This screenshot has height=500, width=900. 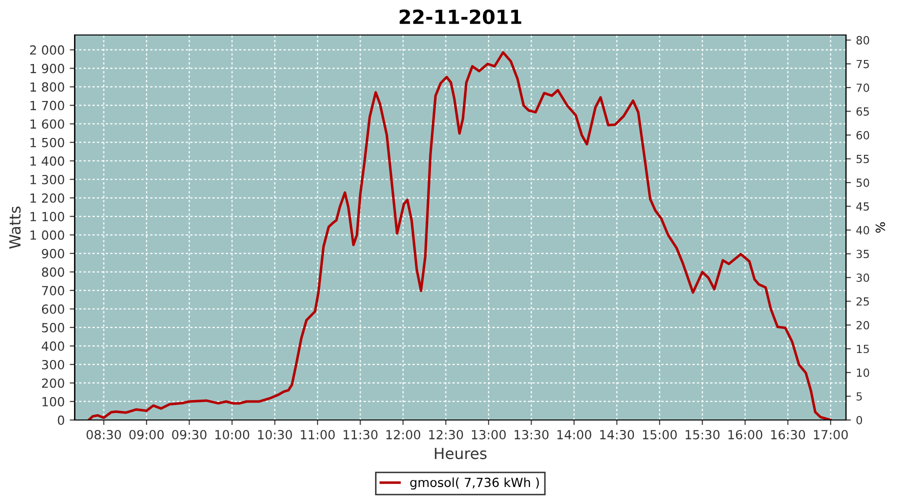 I want to click on y2-tick-label: 55, so click(x=862, y=159).